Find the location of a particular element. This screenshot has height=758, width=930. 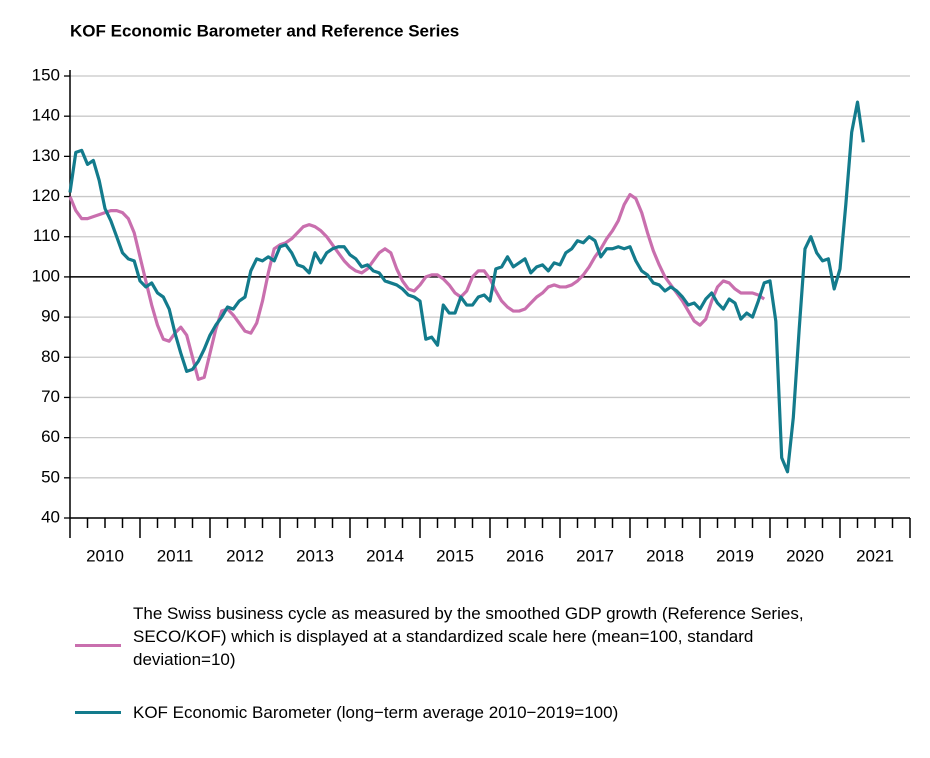

x-tick-label: 2020 is located at coordinates (805, 555).